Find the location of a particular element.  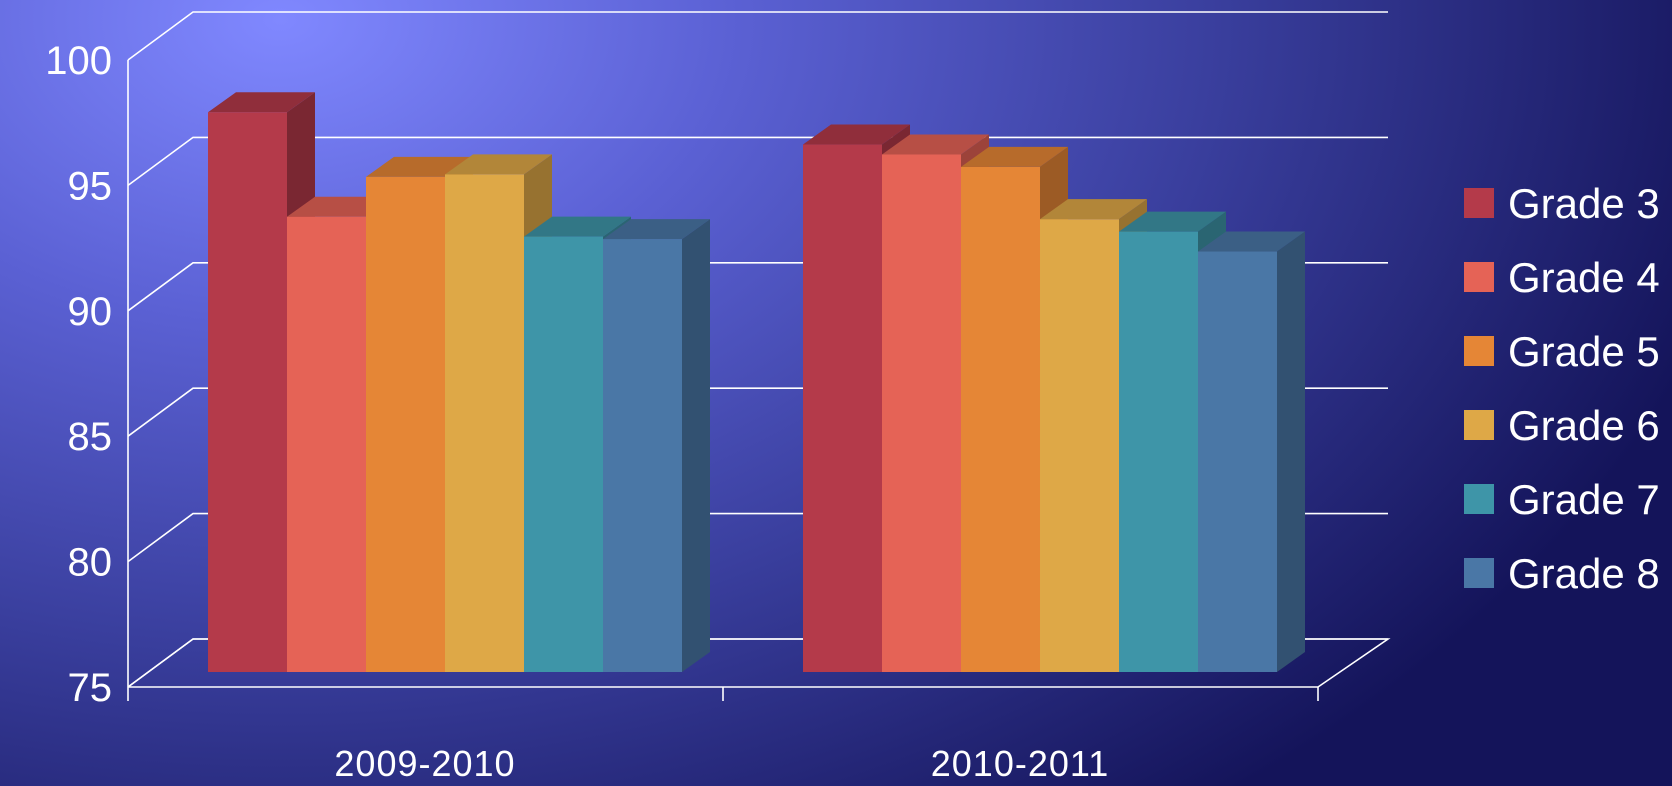

legend-label: Grade 8 is located at coordinates (1584, 573).